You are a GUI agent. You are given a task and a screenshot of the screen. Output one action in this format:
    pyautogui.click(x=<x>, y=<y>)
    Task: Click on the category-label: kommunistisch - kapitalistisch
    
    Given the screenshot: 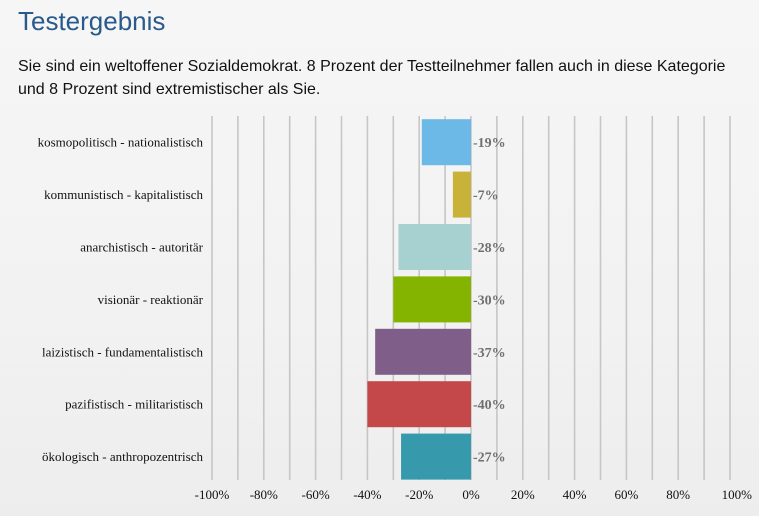 What is the action you would take?
    pyautogui.click(x=123, y=194)
    